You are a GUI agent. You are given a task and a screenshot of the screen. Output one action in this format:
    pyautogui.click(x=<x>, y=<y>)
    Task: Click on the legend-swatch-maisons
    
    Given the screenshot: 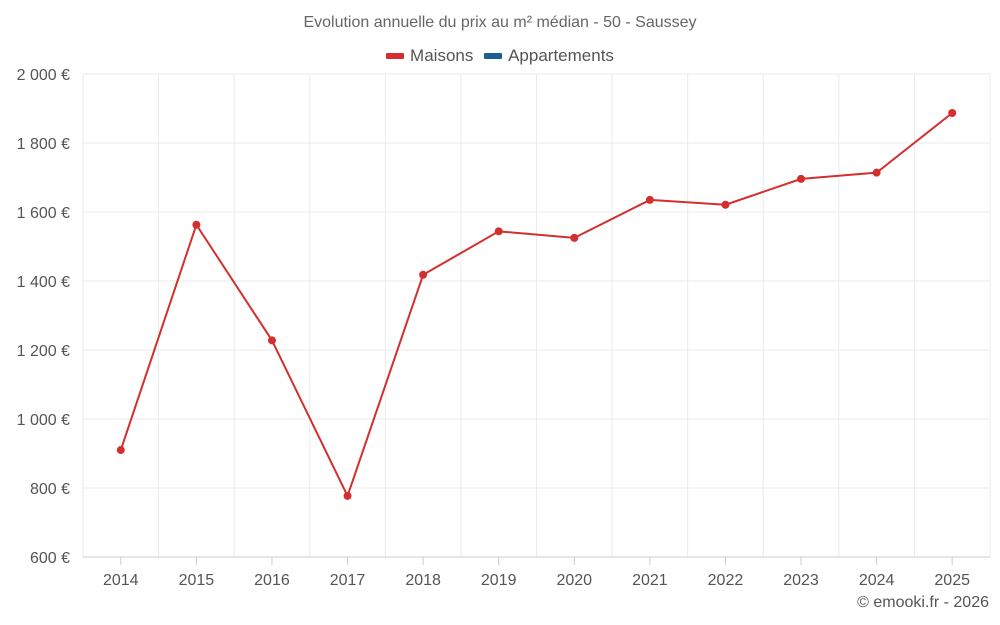 What is the action you would take?
    pyautogui.click(x=395, y=56)
    